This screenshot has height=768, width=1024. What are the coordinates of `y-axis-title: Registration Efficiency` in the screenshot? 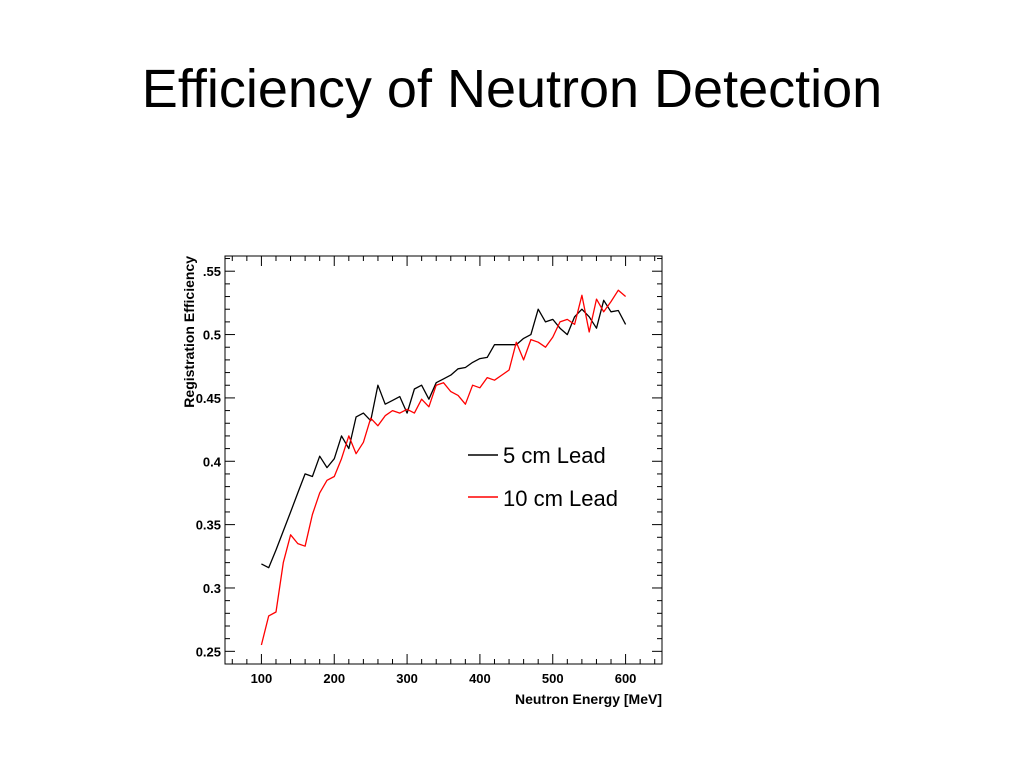 It's located at (189, 332).